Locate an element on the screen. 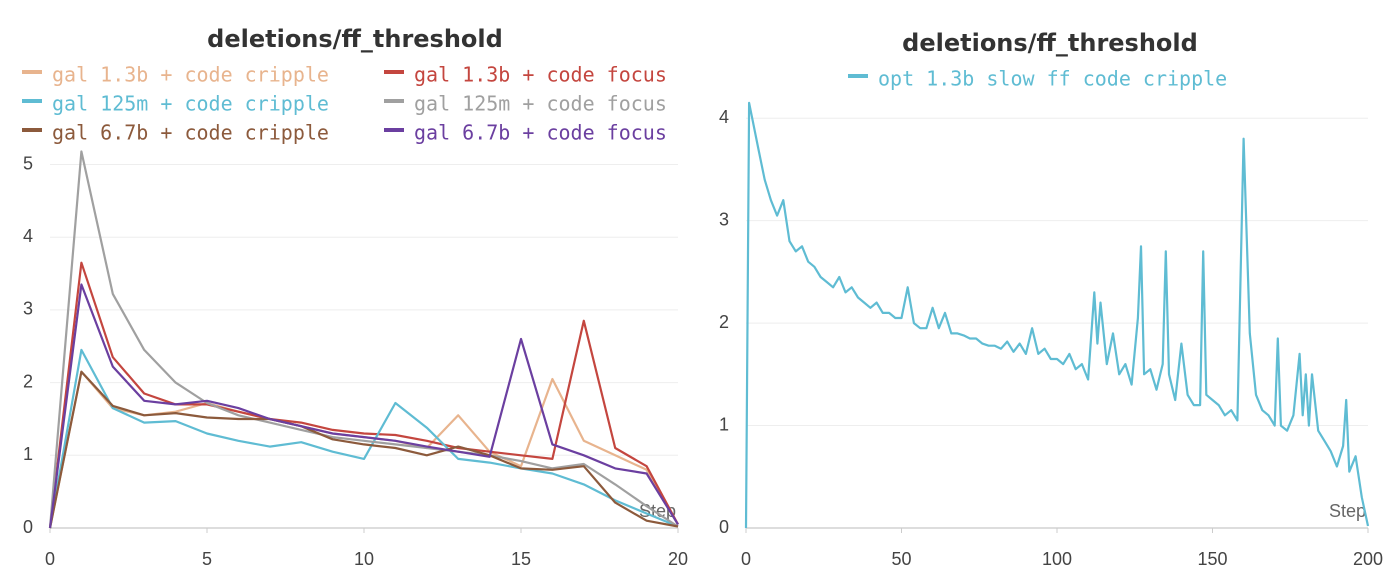 The height and width of the screenshot is (588, 1398). legend-label: gal 1.3b + code cripple is located at coordinates (190, 75).